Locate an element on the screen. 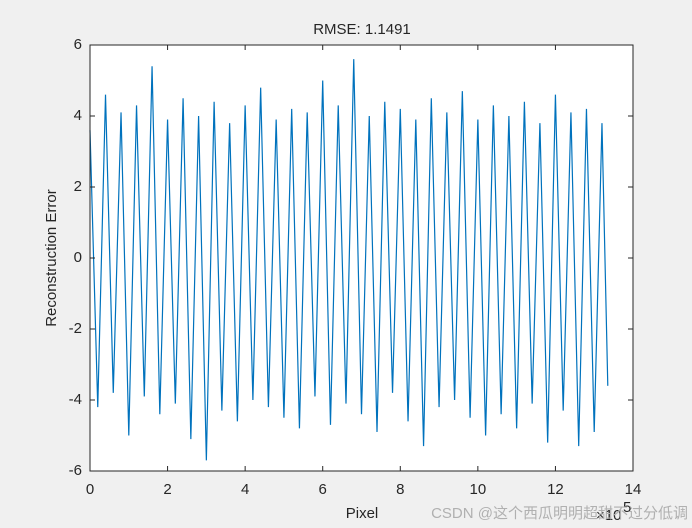  x-tick-label: 14 is located at coordinates (633, 489).